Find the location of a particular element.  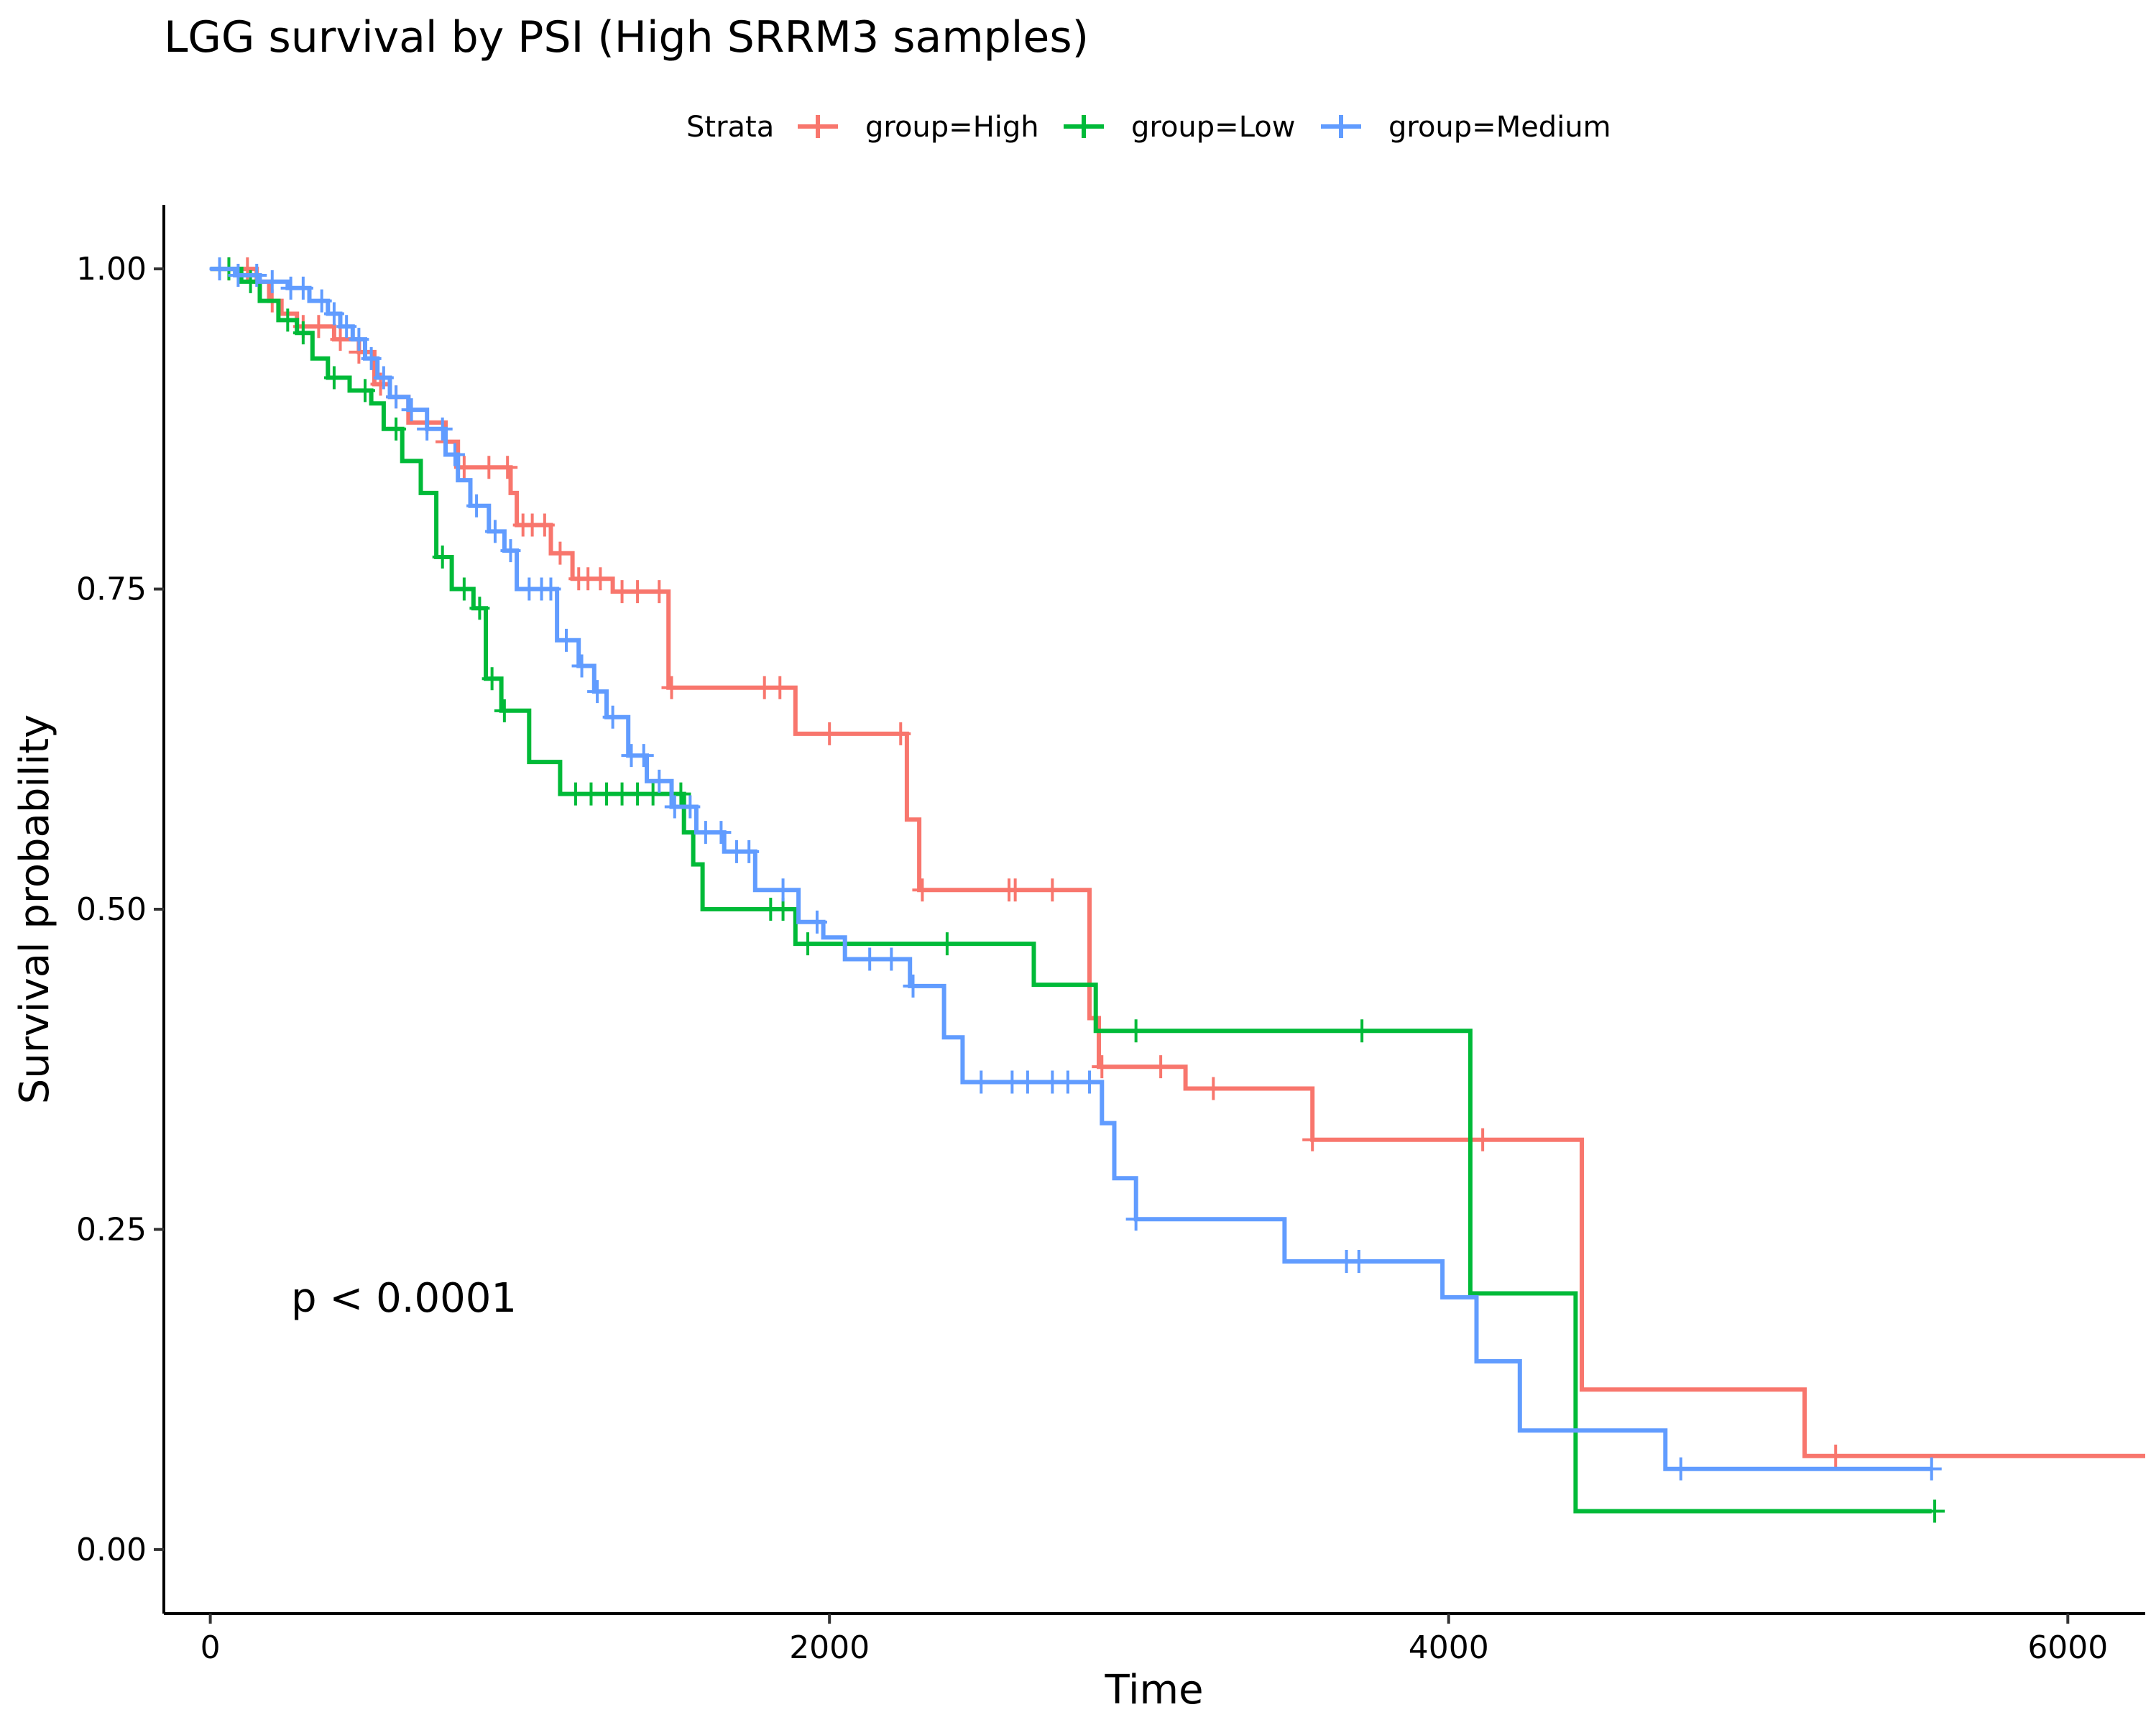

legend-label: group=Medium is located at coordinates (1499, 127).